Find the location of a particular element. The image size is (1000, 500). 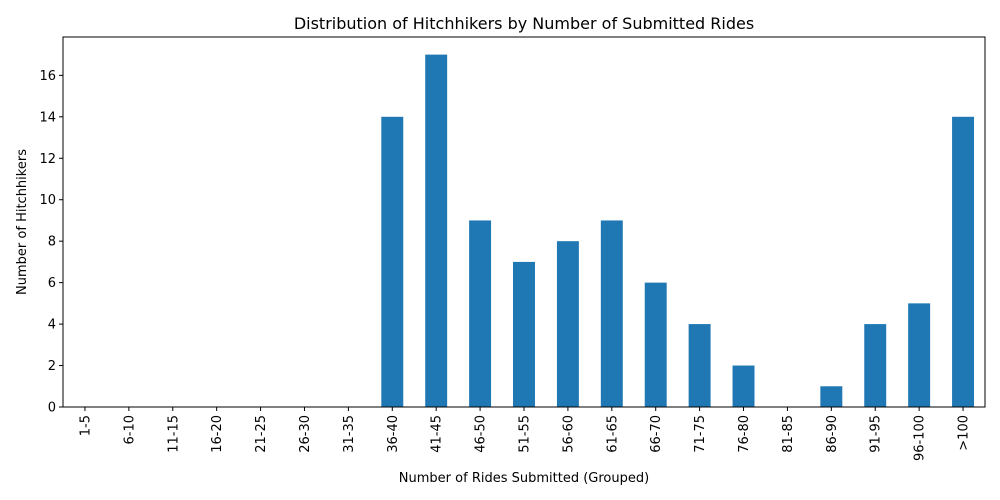

x-tick-label-1-5: 1-5 is located at coordinates (85, 425).